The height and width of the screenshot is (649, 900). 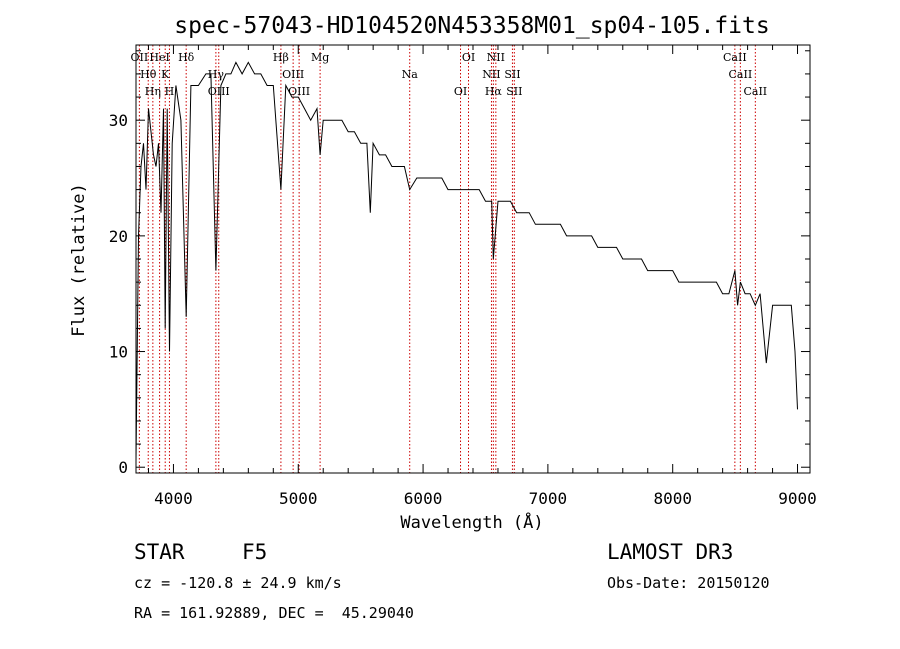 I want to click on x-axis-label: Wavelength (Å), so click(x=471, y=522).